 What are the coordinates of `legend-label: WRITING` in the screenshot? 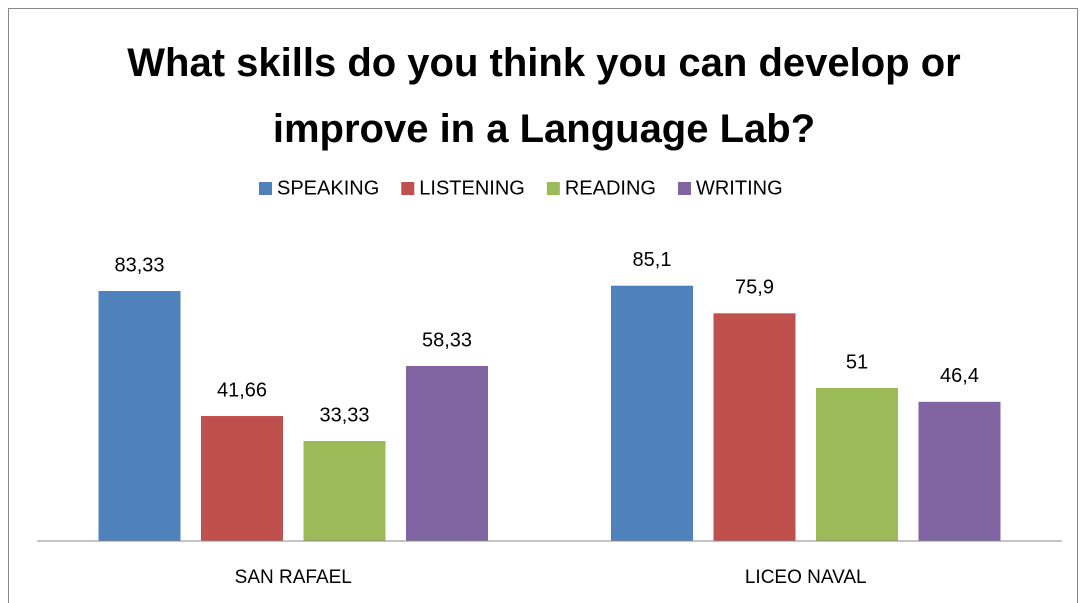 It's located at (739, 188).